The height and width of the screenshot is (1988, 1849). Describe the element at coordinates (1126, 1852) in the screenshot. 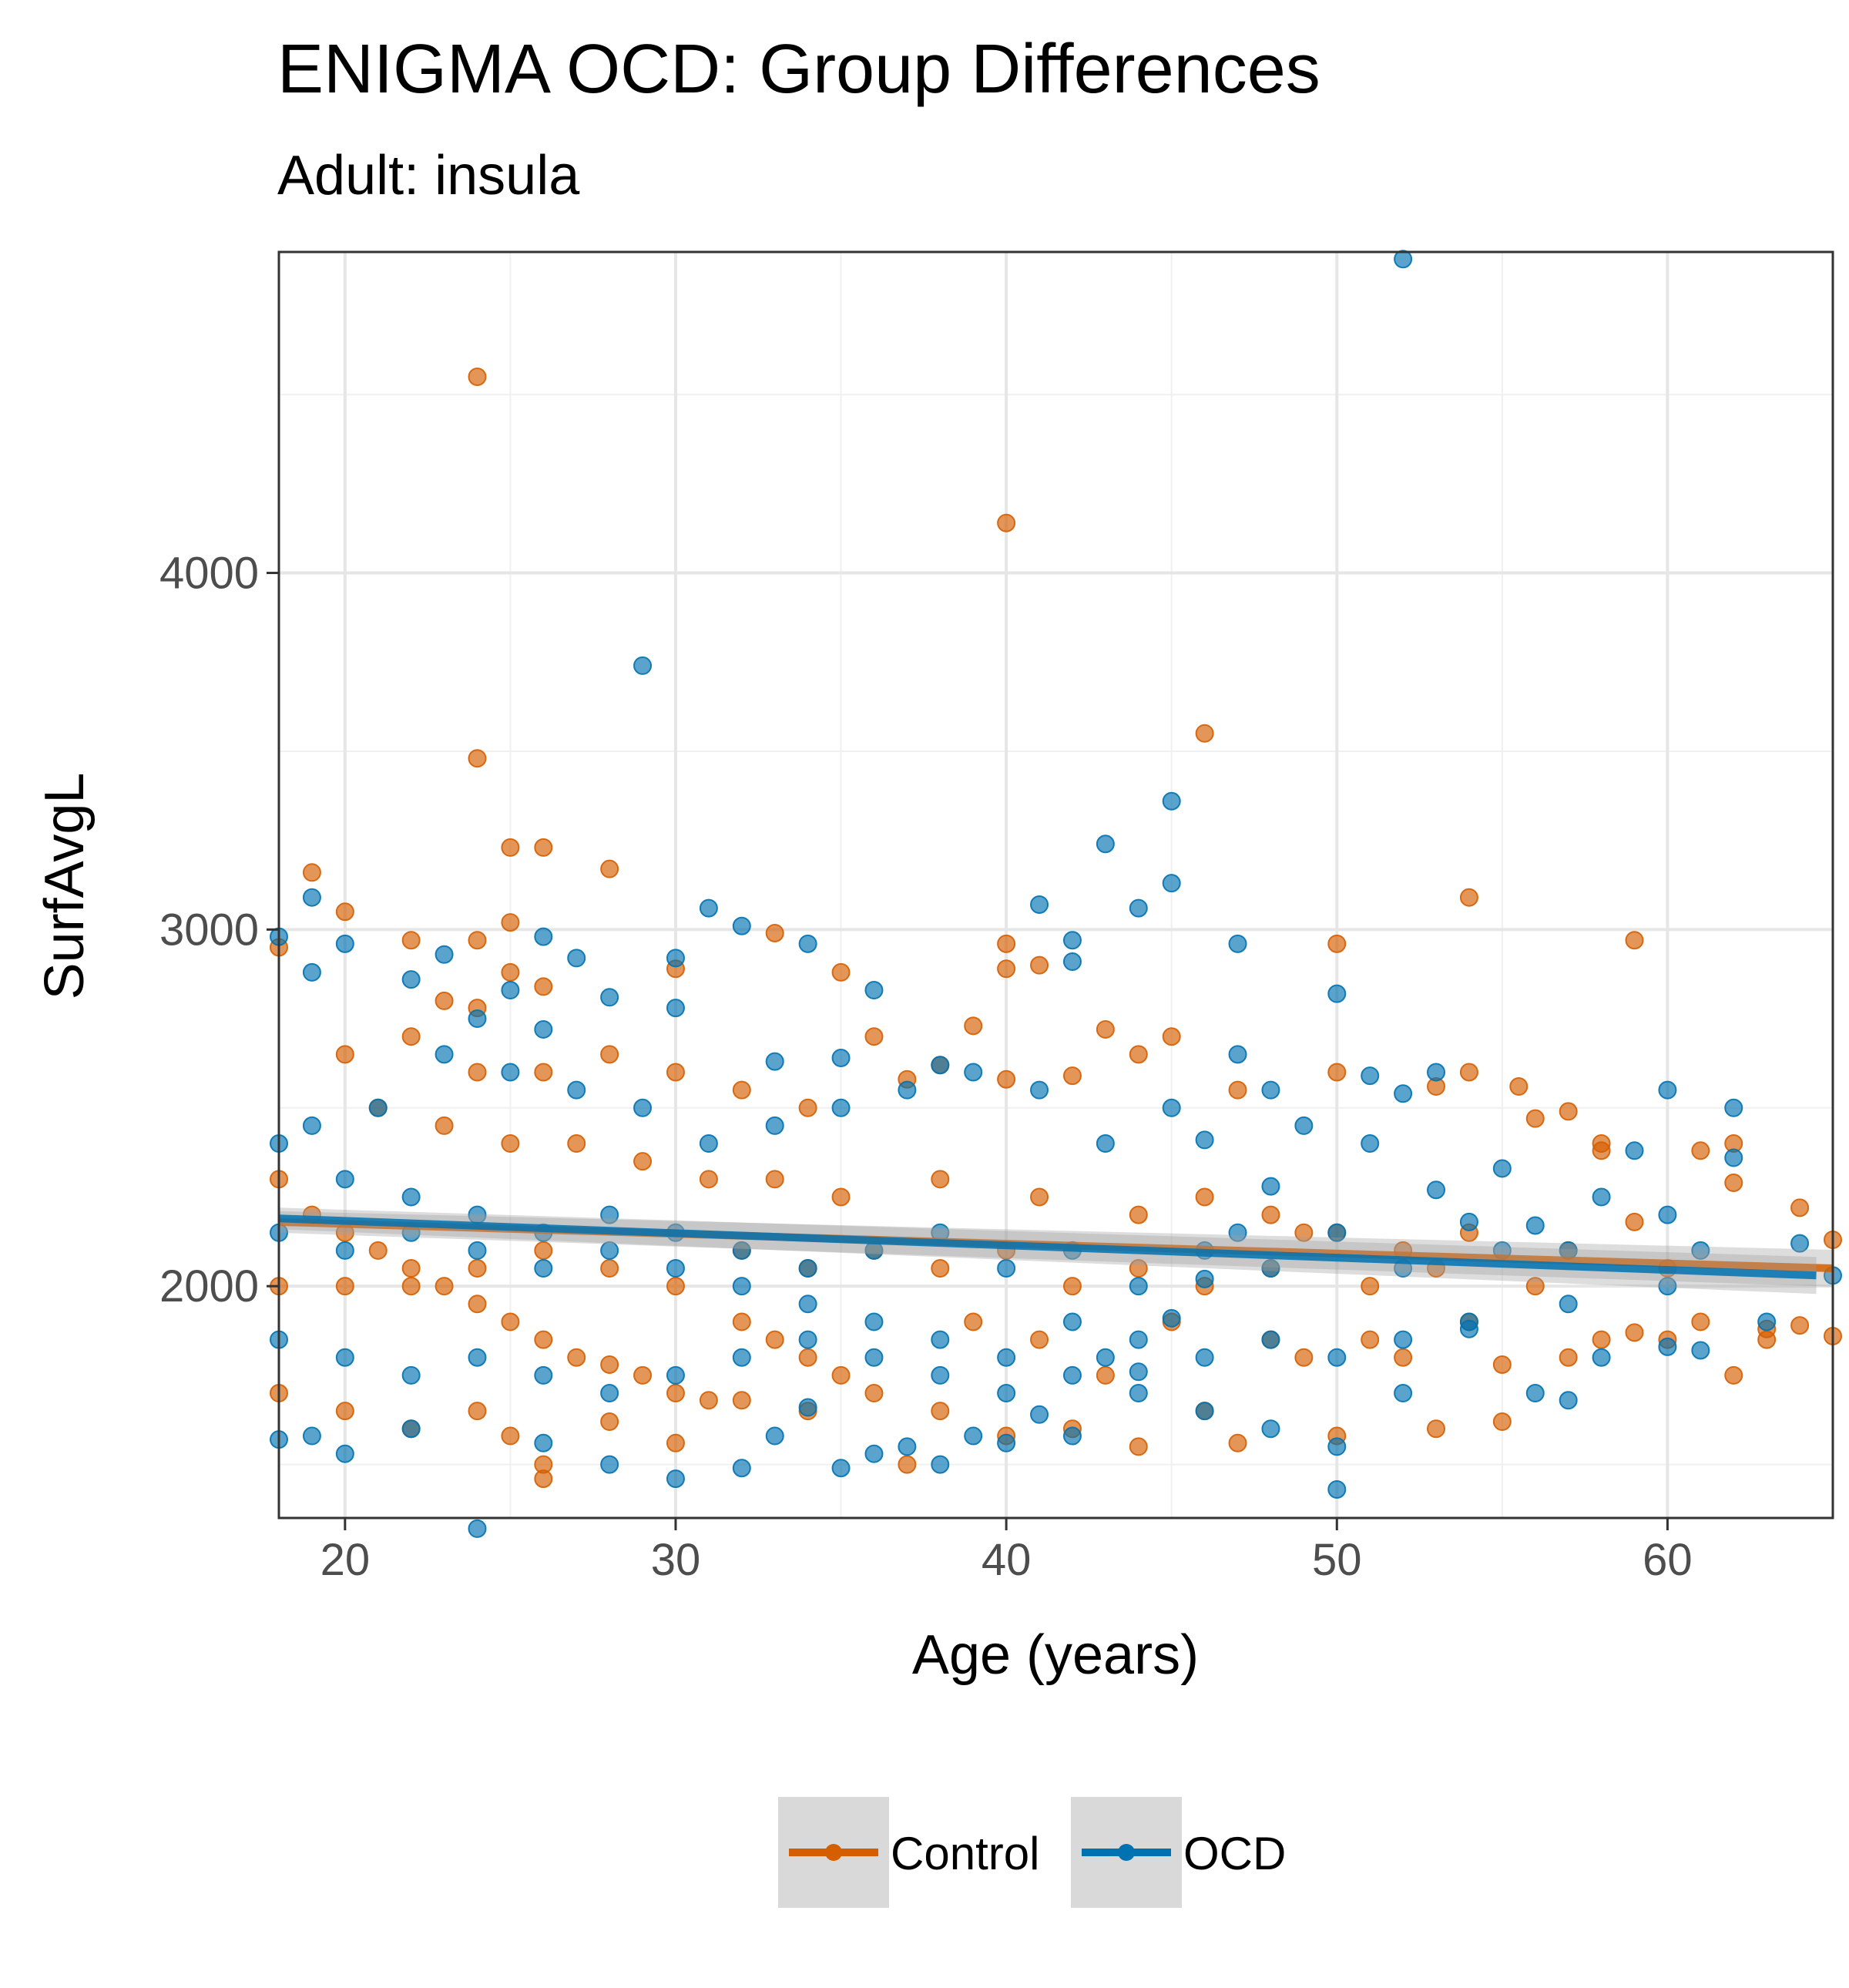

I see `legend-point-ocd` at that location.